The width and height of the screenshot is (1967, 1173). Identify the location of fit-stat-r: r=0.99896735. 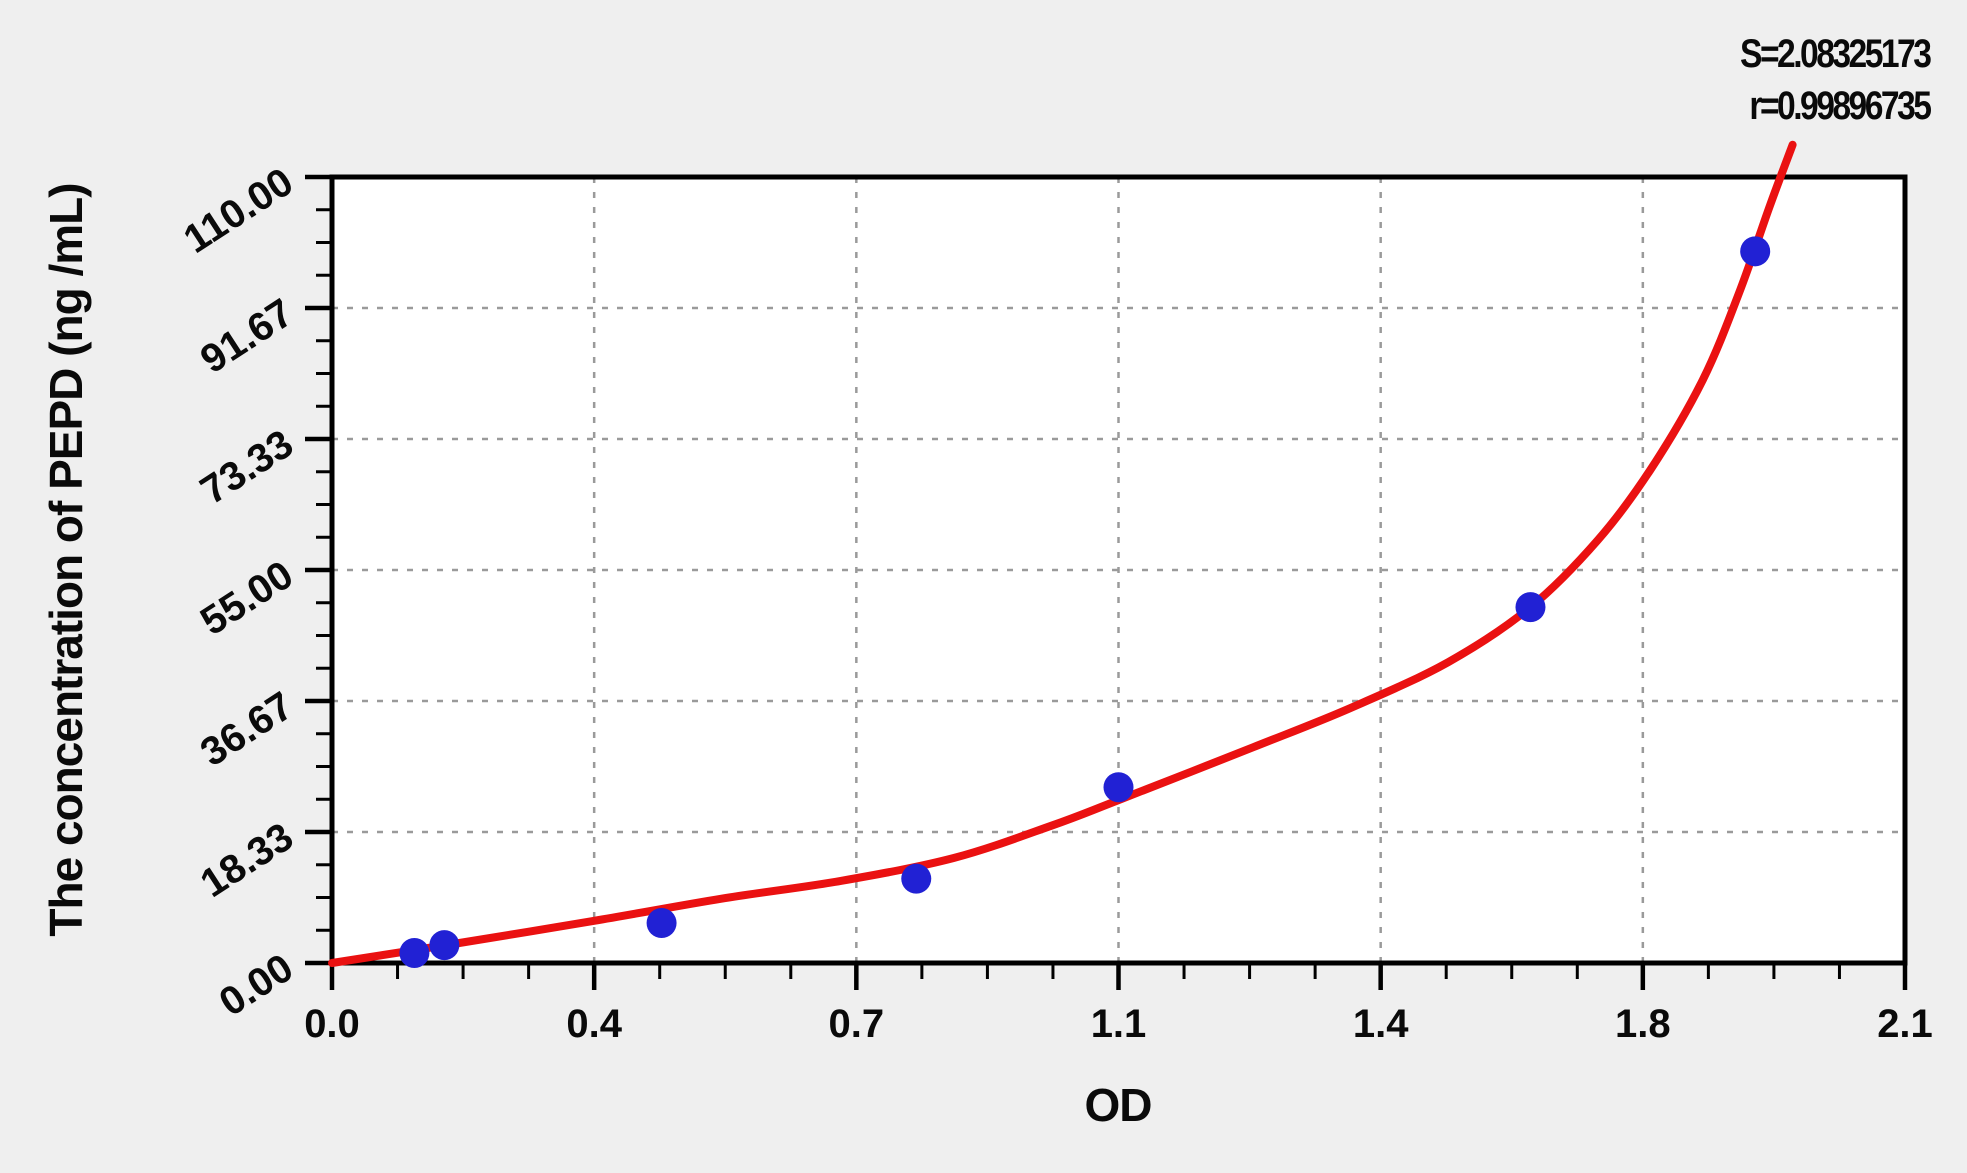
(1840, 106).